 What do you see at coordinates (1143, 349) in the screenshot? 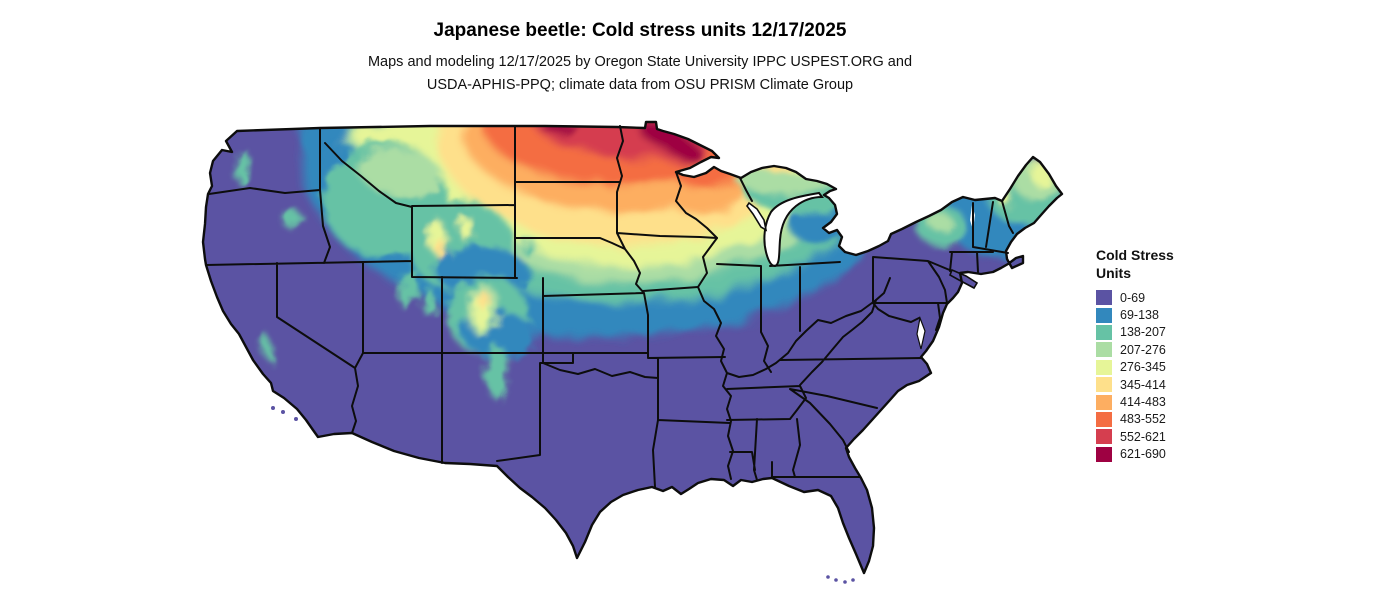
I see `legend-label: 207-276` at bounding box center [1143, 349].